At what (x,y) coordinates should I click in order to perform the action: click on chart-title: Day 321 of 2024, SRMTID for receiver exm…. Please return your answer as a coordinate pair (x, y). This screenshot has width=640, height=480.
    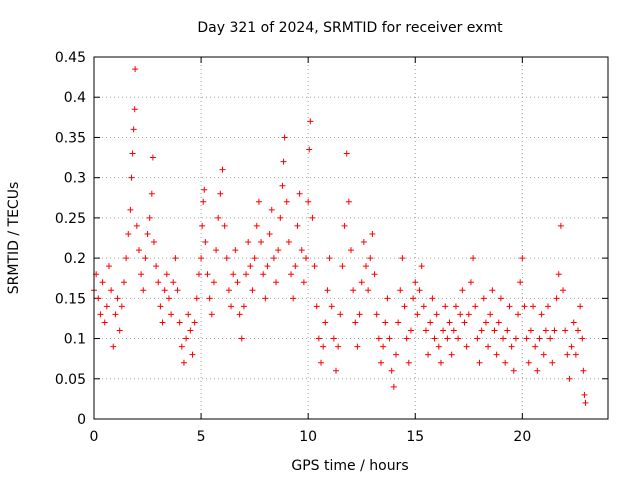
    Looking at the image, I should click on (350, 28).